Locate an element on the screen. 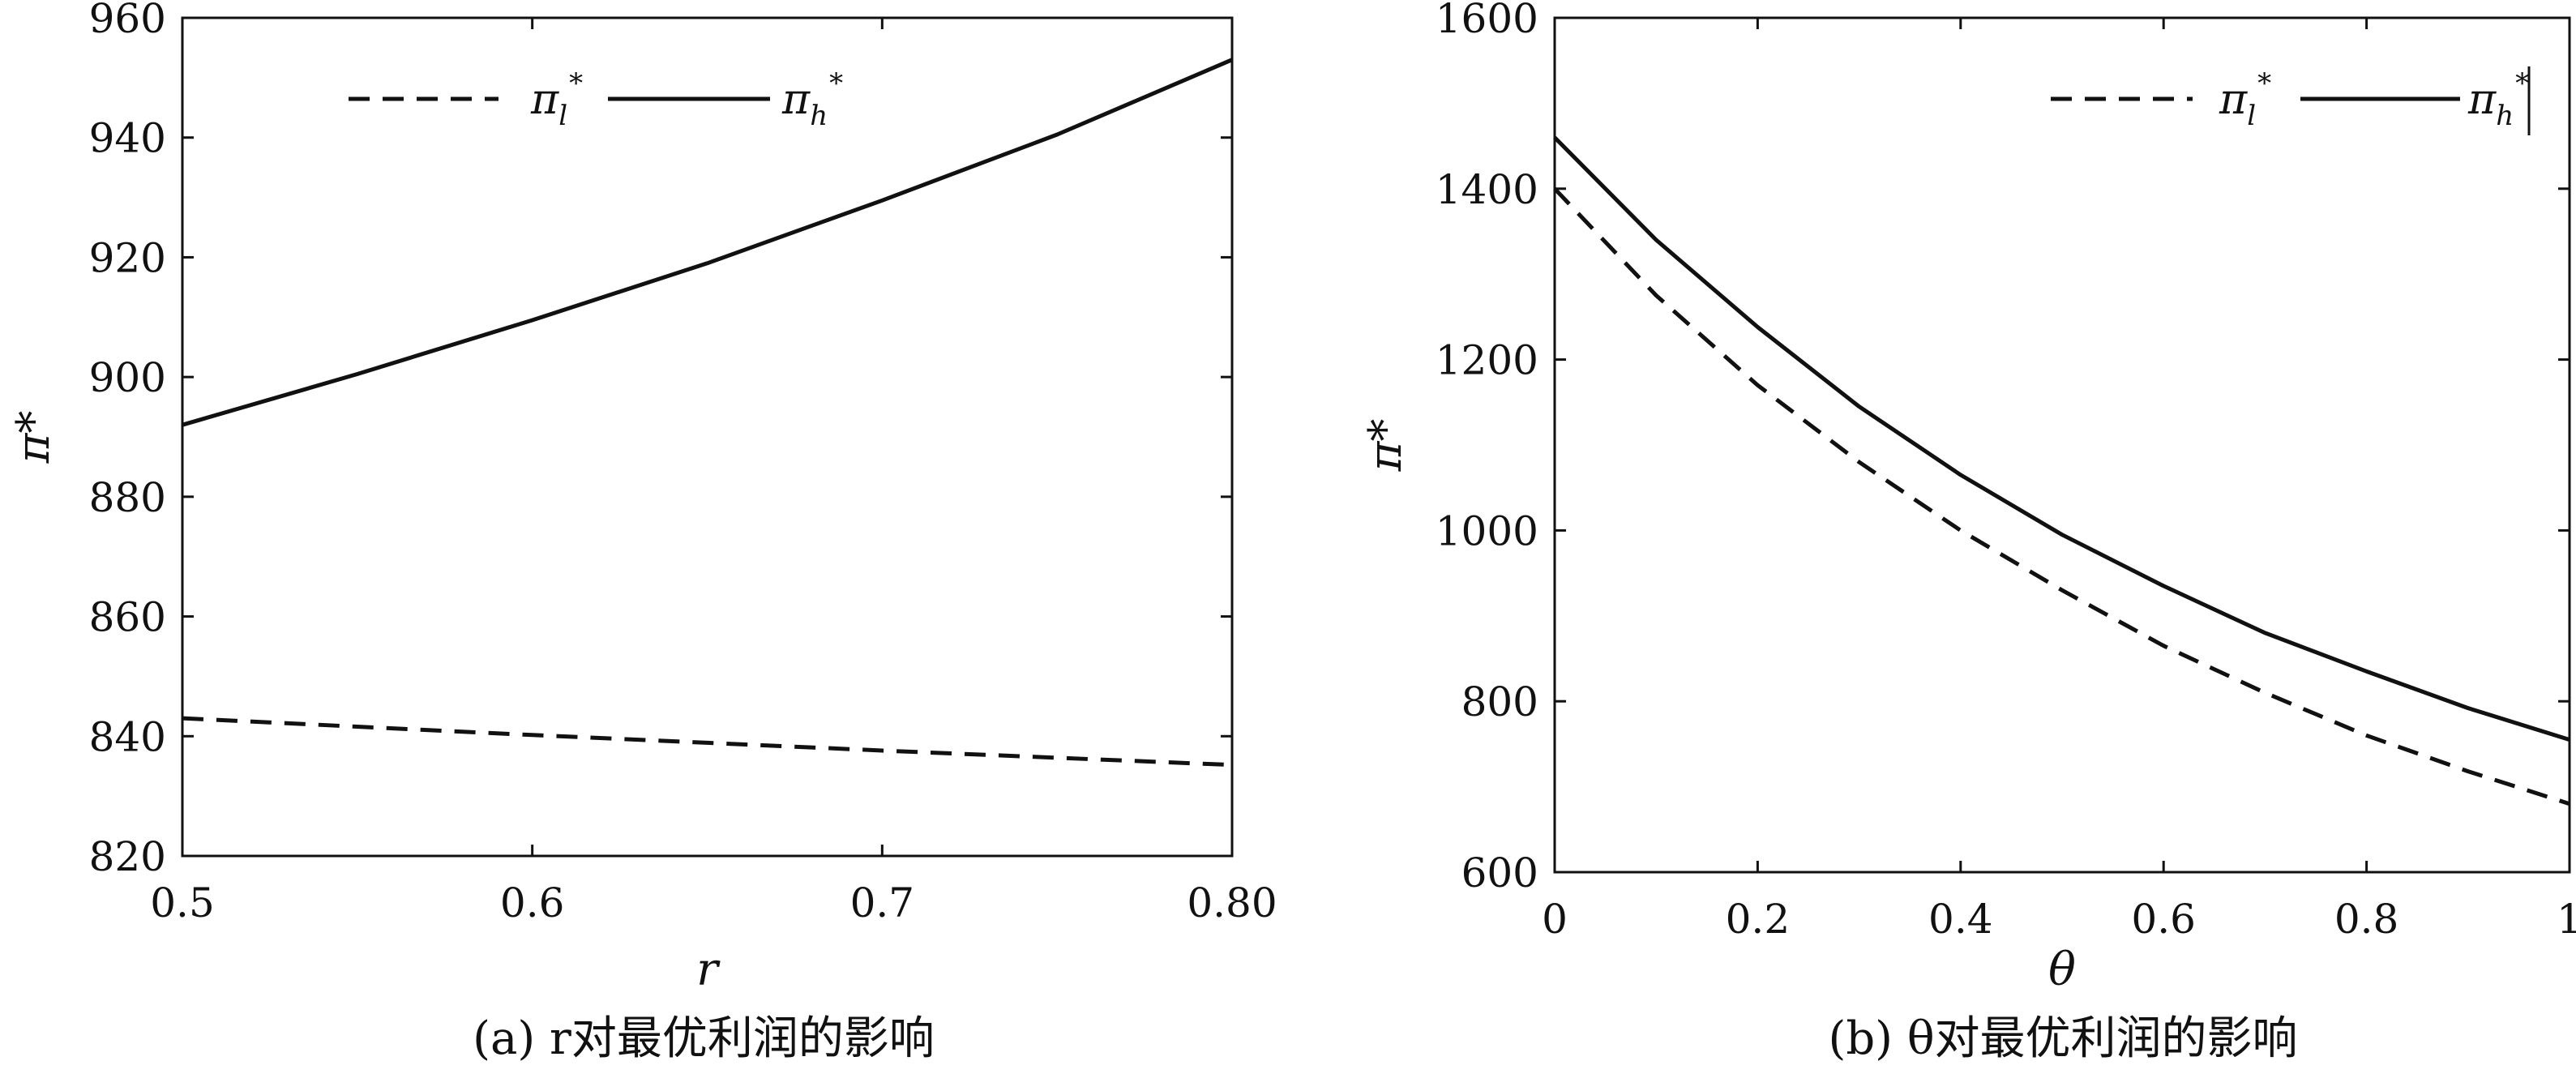 The width and height of the screenshot is (2576, 1091). y-tick-label: 860 is located at coordinates (127, 617).